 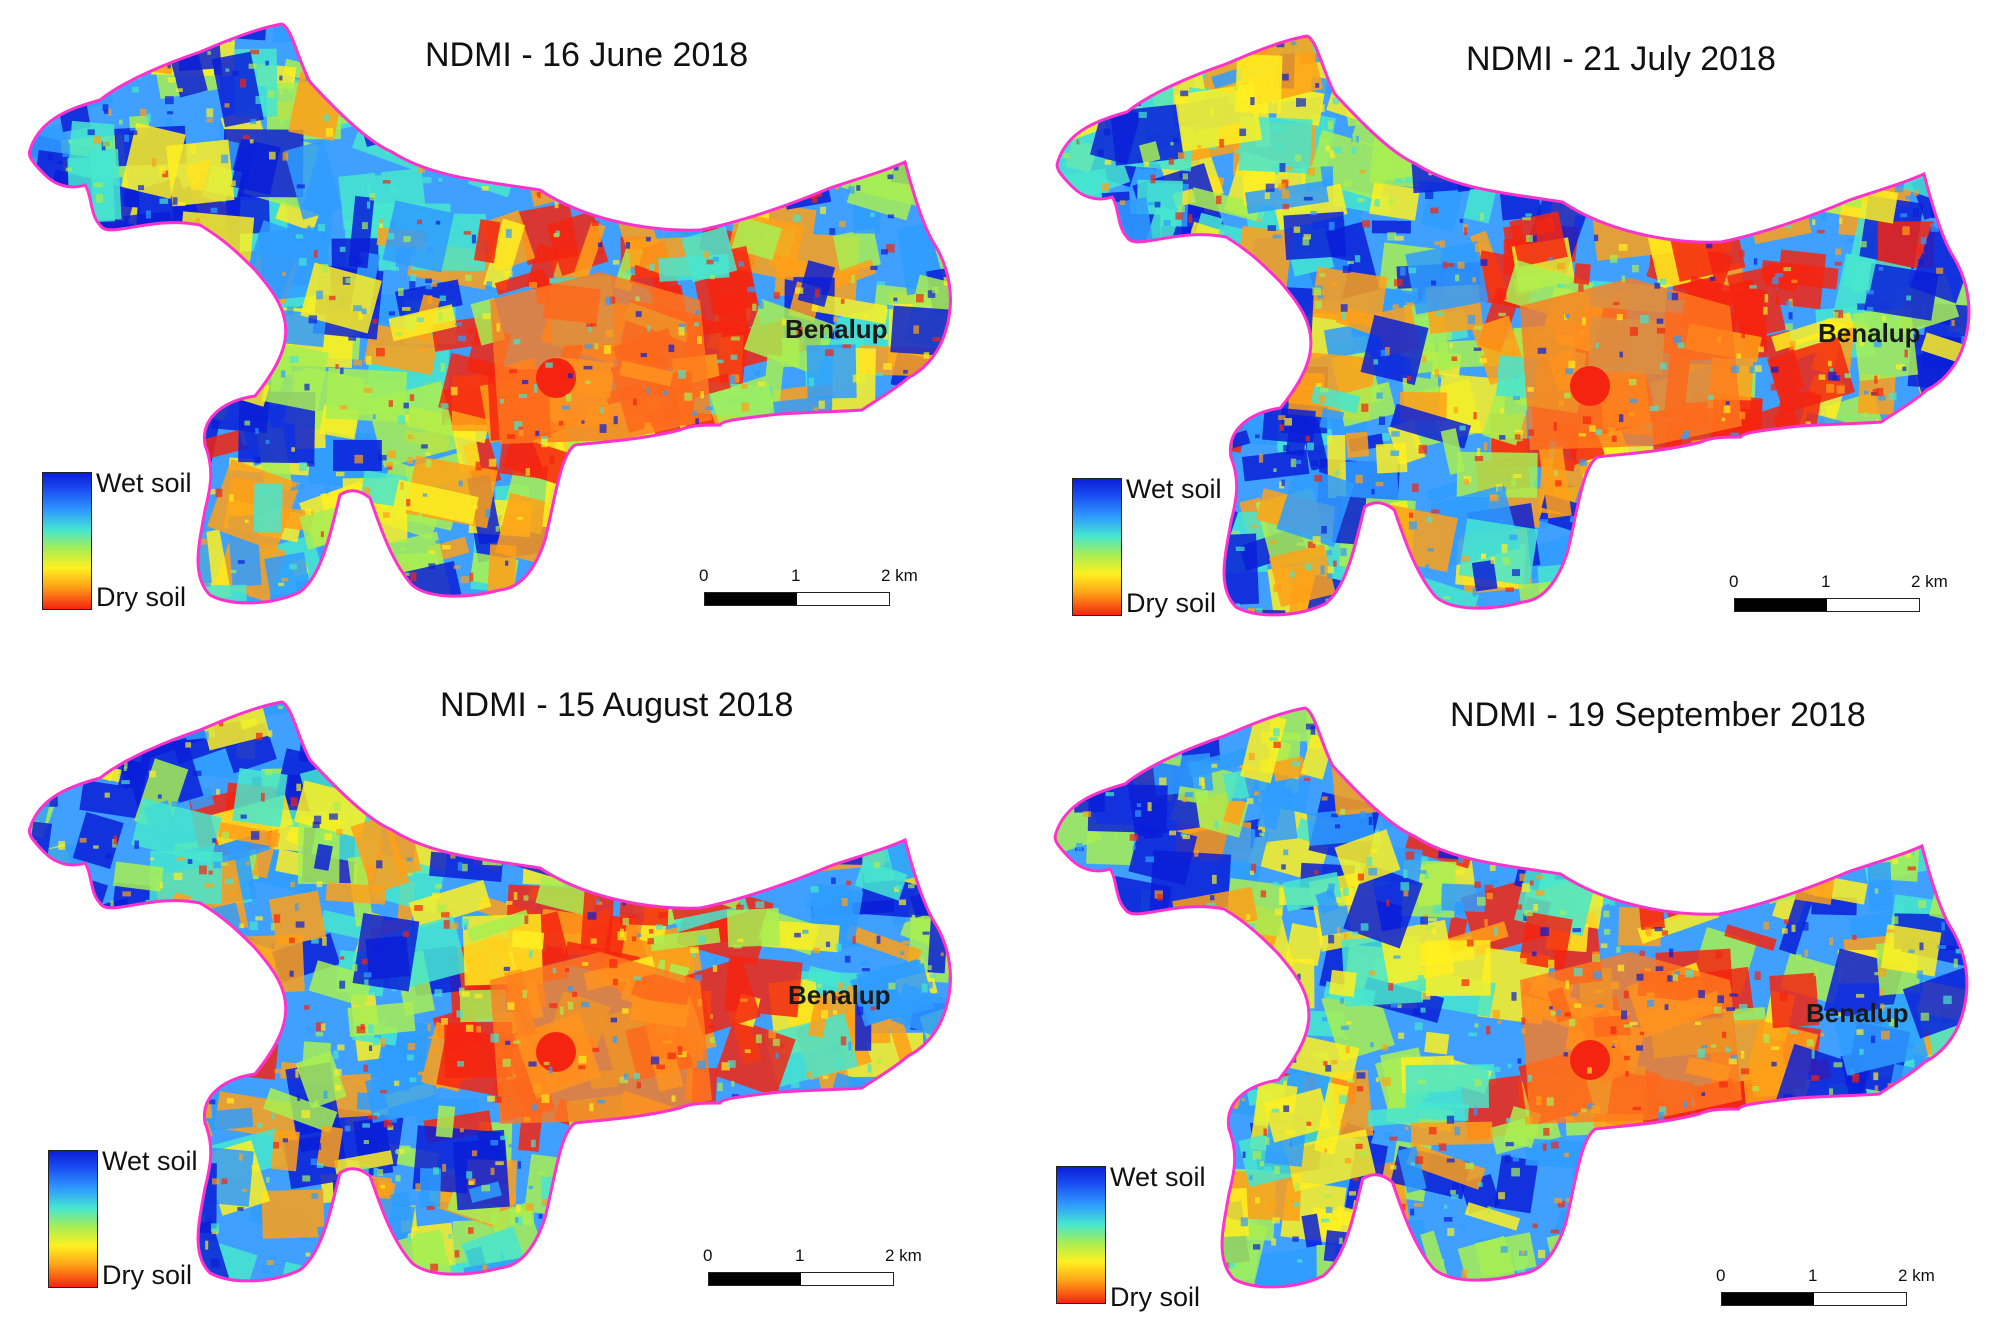 What do you see at coordinates (1658, 715) in the screenshot?
I see `panel-title: NDMI - 19 September 2018` at bounding box center [1658, 715].